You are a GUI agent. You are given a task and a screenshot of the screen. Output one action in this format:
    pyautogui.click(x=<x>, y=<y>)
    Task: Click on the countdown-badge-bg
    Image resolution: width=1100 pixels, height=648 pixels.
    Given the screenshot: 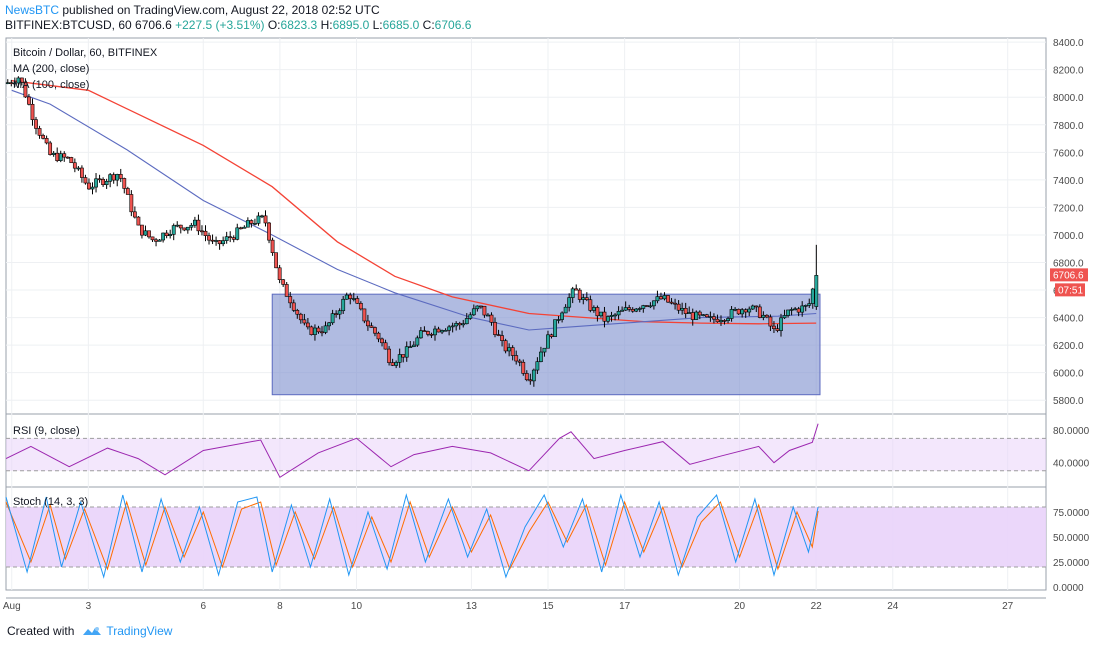 What is the action you would take?
    pyautogui.click(x=1070, y=290)
    